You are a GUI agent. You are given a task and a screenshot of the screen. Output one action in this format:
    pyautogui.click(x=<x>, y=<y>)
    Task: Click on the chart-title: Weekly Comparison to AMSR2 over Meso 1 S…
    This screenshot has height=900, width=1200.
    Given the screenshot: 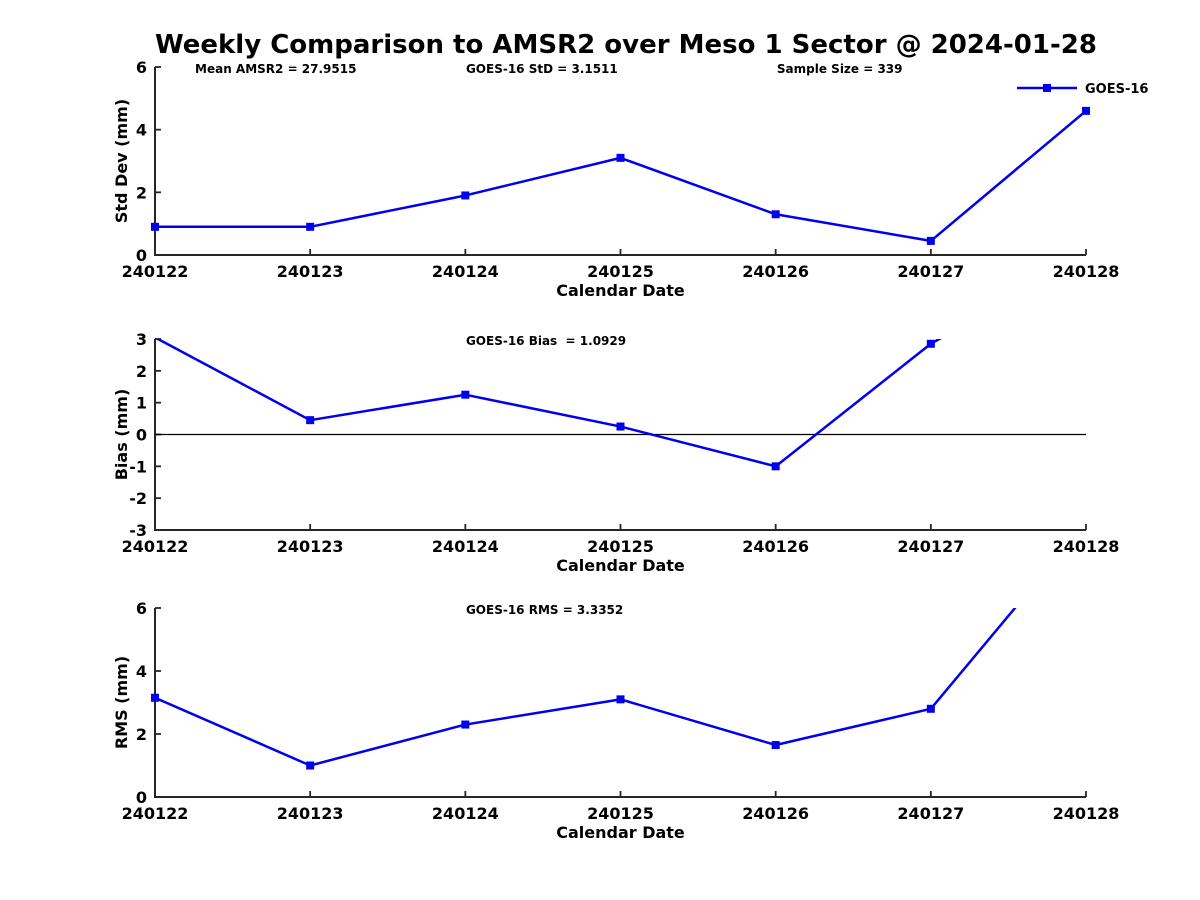 What is the action you would take?
    pyautogui.click(x=626, y=45)
    